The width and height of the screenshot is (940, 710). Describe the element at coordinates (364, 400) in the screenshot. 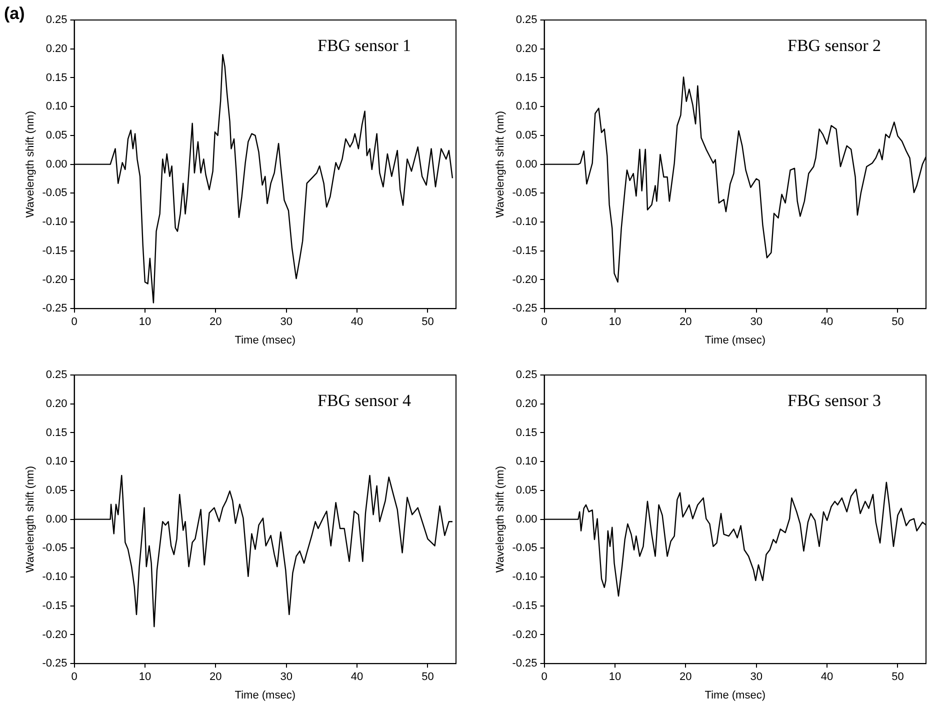

I see `text: FBG sensor 4` at that location.